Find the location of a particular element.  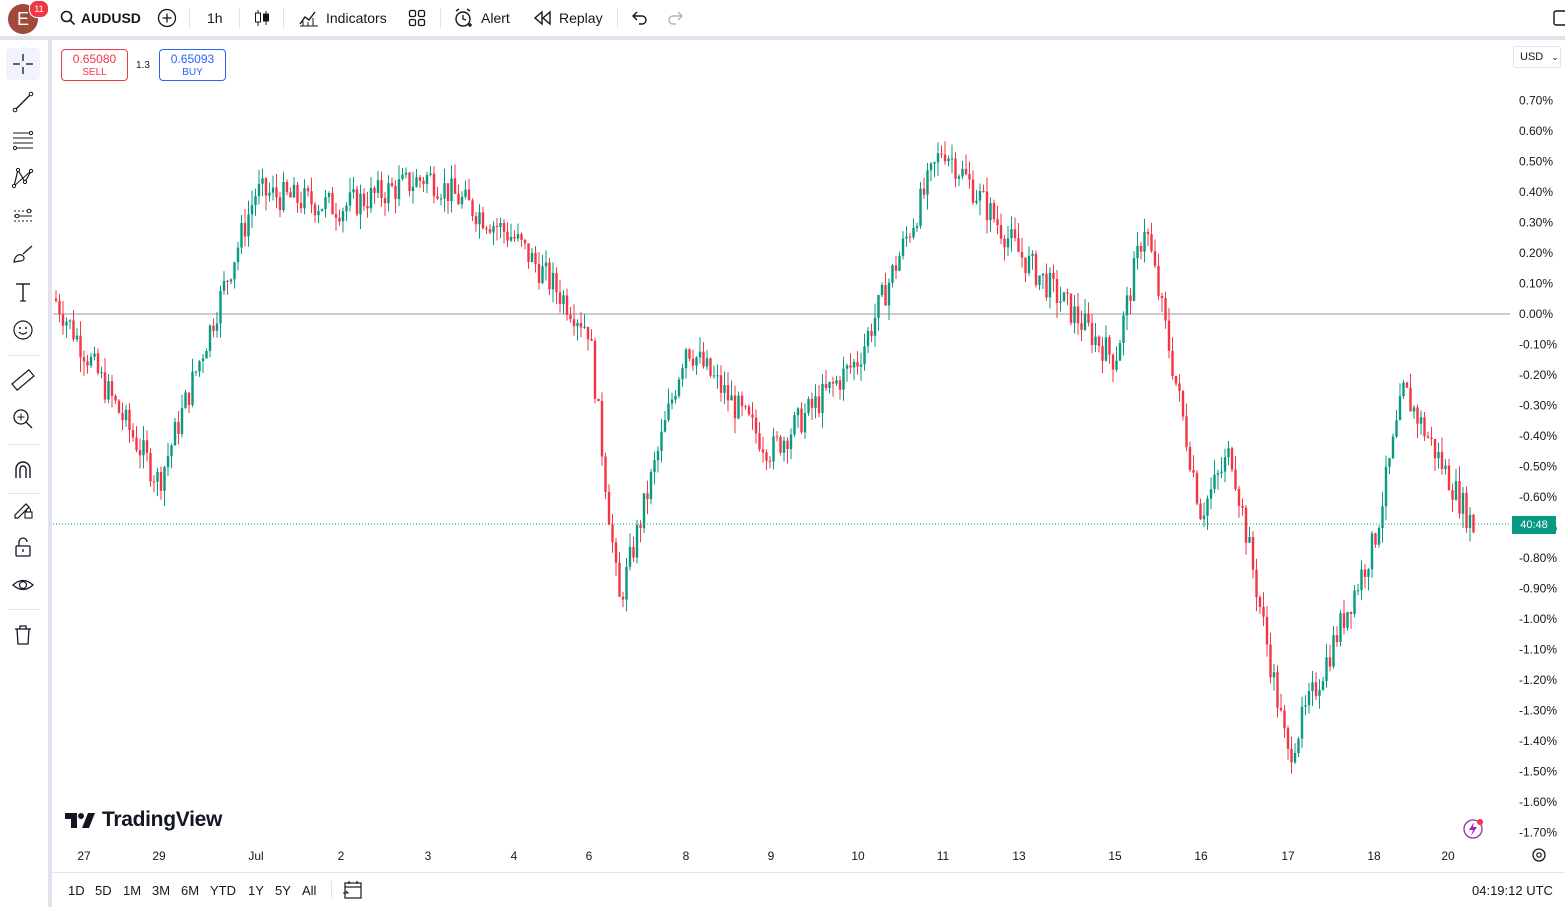

buy-button: 0.65093 BUY is located at coordinates (192, 65).